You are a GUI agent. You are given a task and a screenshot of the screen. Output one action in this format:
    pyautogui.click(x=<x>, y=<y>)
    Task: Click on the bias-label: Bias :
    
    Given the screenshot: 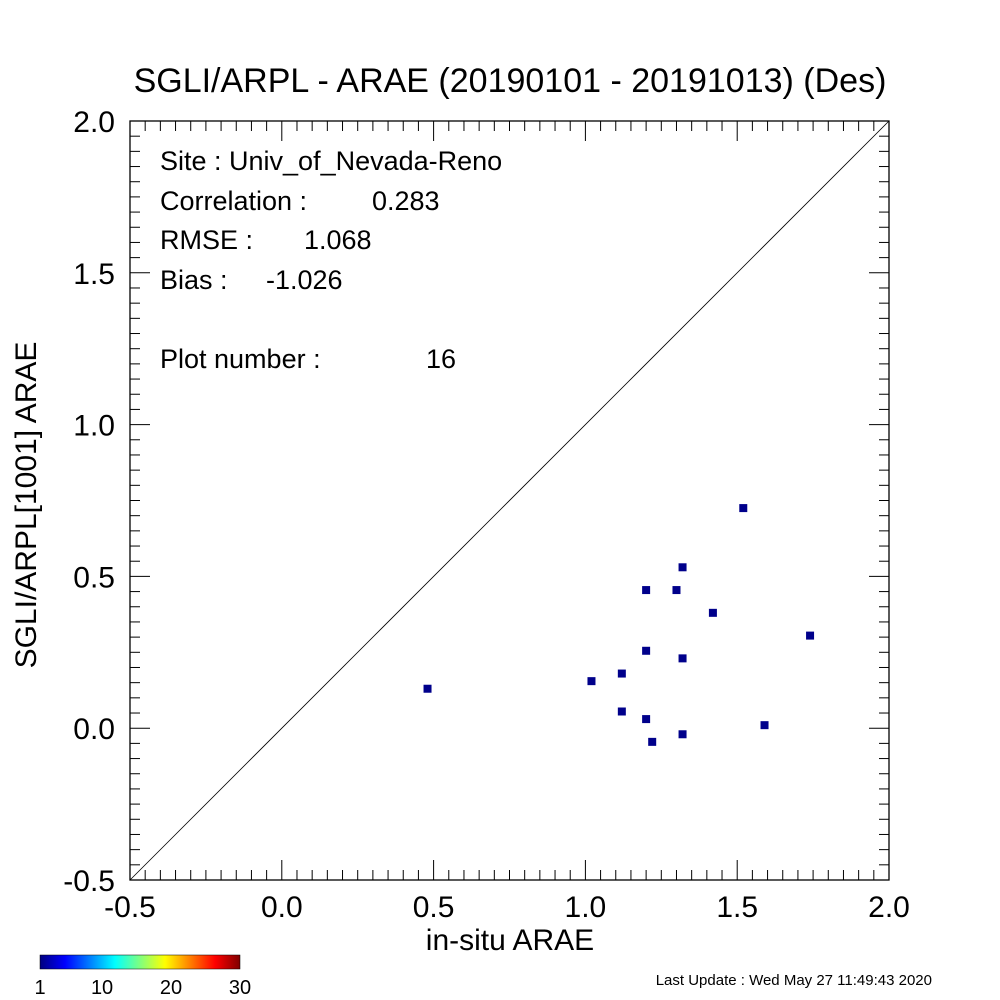 What is the action you would take?
    pyautogui.click(x=194, y=280)
    